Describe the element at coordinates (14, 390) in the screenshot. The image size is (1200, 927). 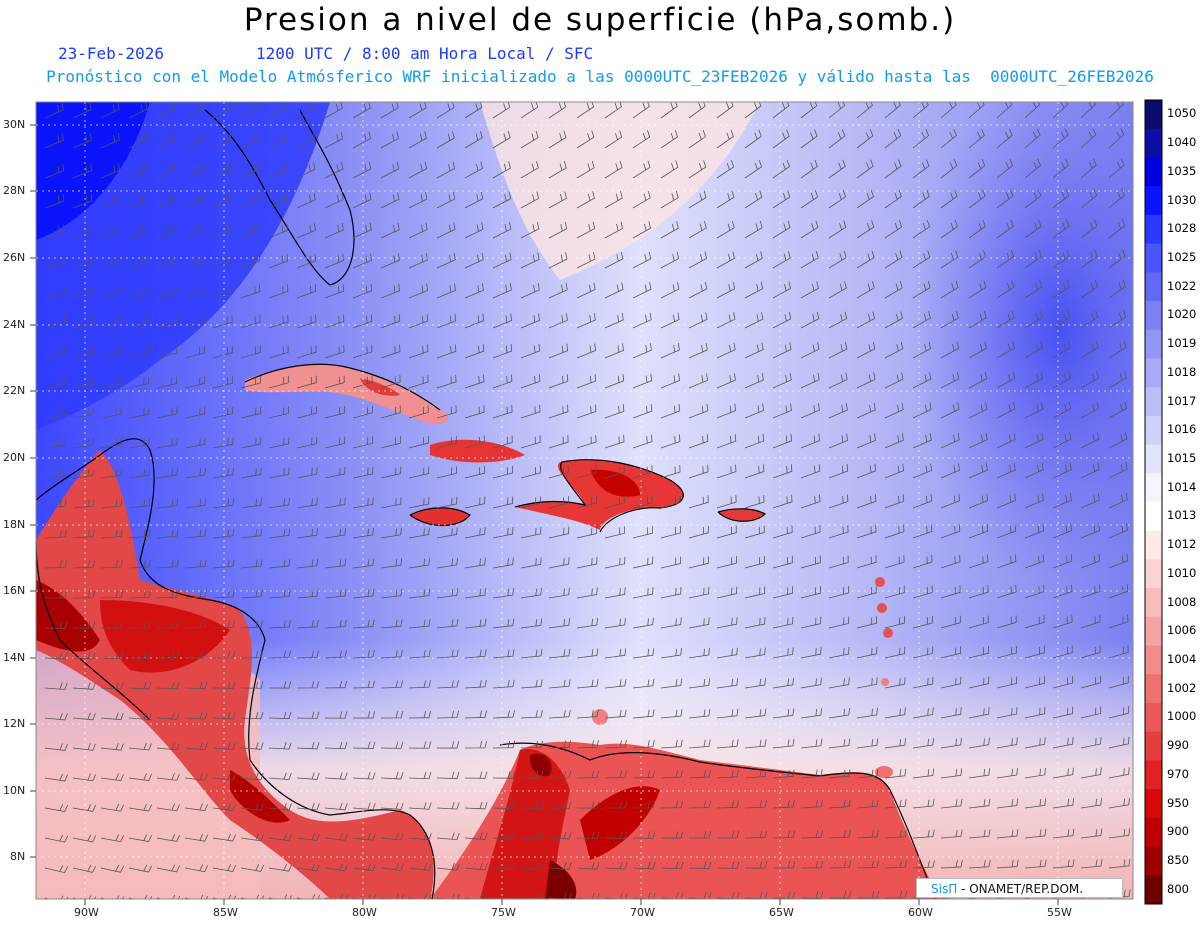
I see `lat-label: 22N` at that location.